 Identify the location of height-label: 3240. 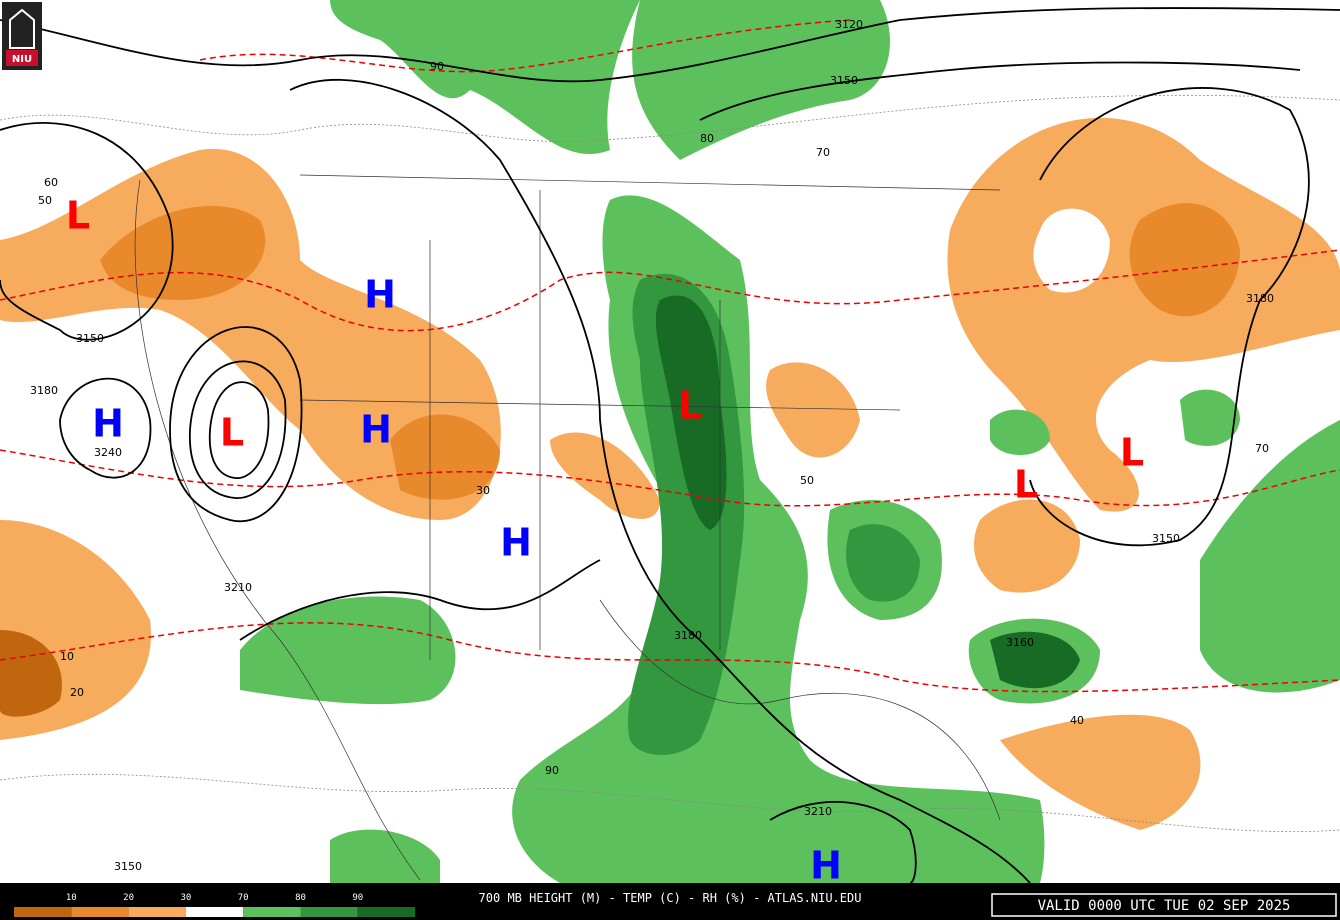
(108, 452).